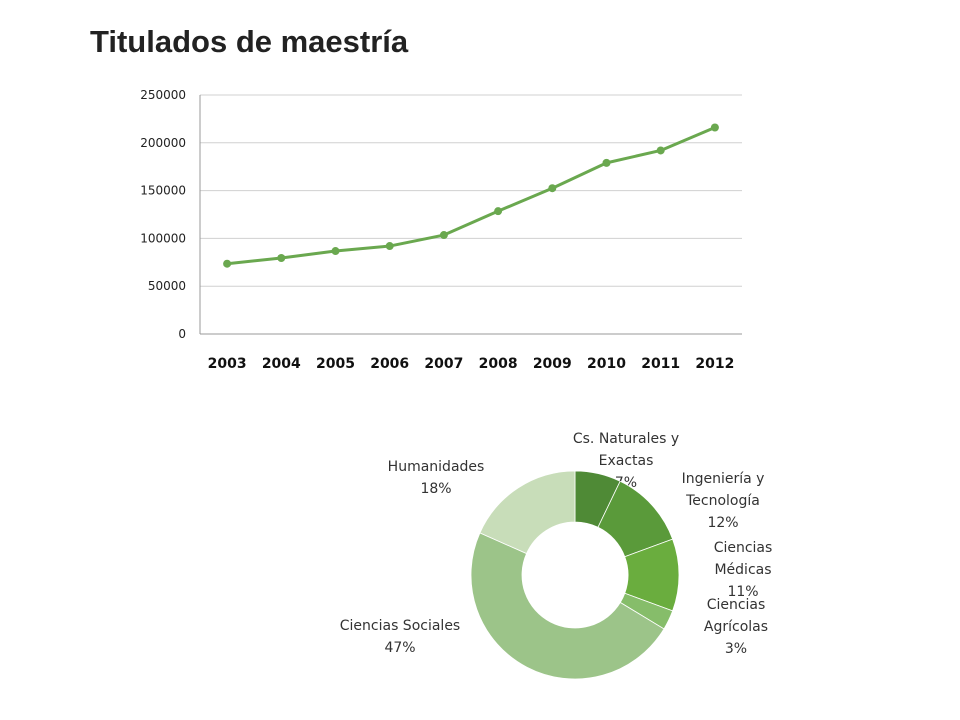 The image size is (960, 720). Describe the element at coordinates (742, 592) in the screenshot. I see `slice-label: 11%` at that location.